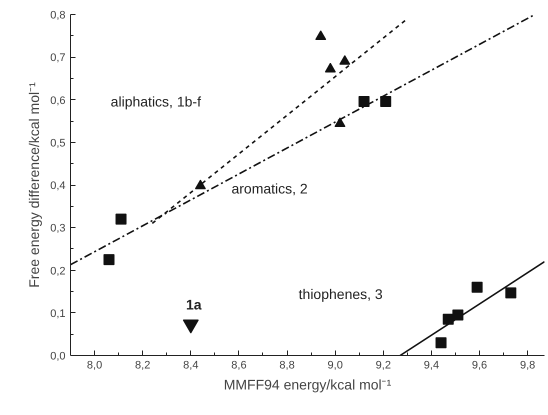 The image size is (548, 415). What do you see at coordinates (58, 186) in the screenshot?
I see `y-tick-label: 0,4` at bounding box center [58, 186].